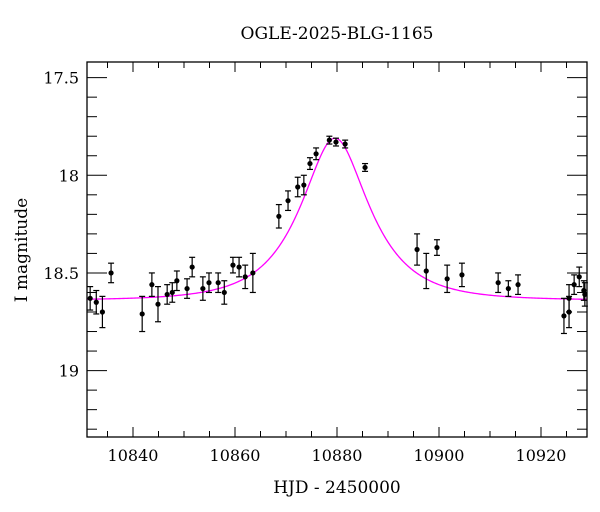 This screenshot has width=600, height=512. Describe the element at coordinates (235, 455) in the screenshot. I see `x-tick-label: 10860` at that location.